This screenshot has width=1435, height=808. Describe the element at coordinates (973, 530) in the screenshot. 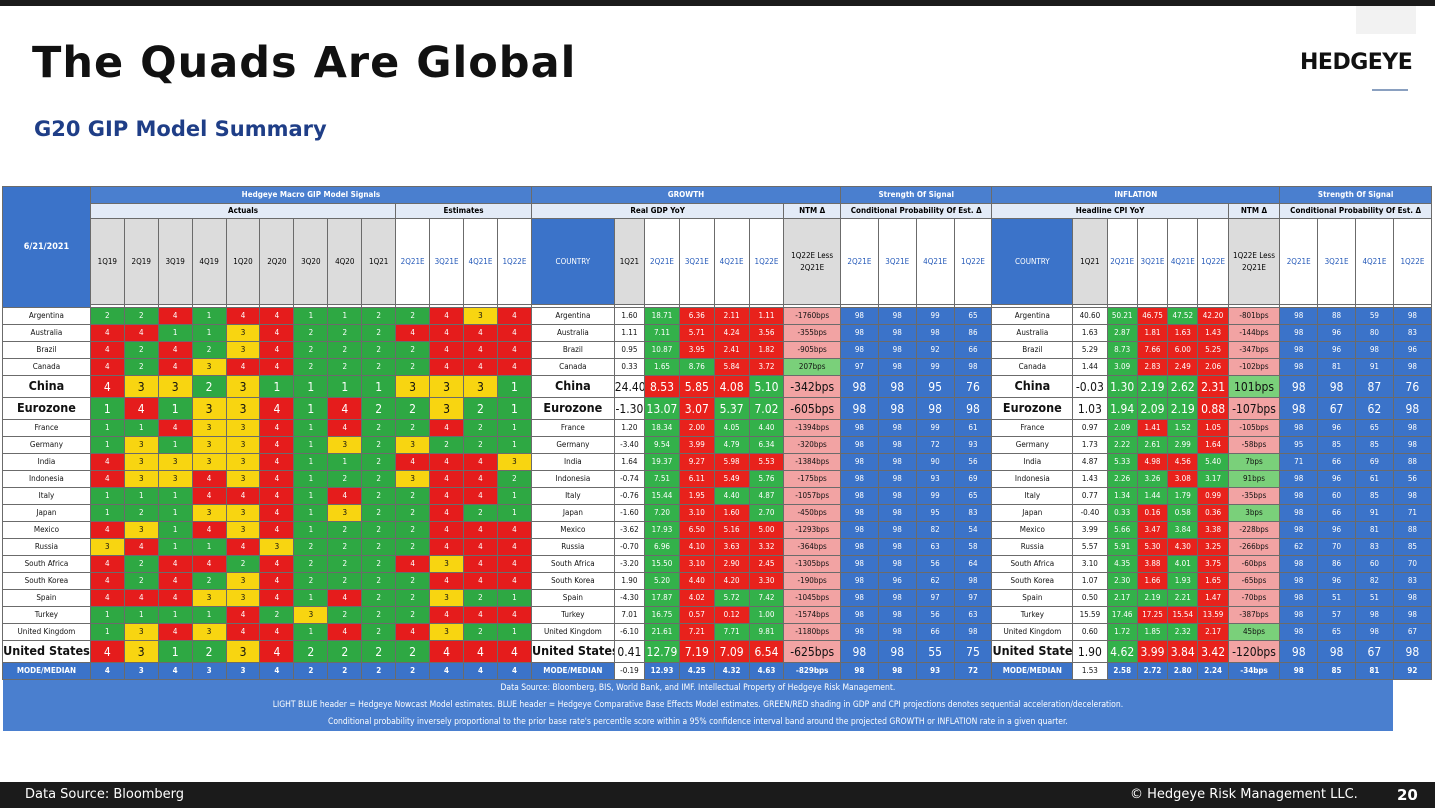

I see `gdp-probability: 54` at that location.